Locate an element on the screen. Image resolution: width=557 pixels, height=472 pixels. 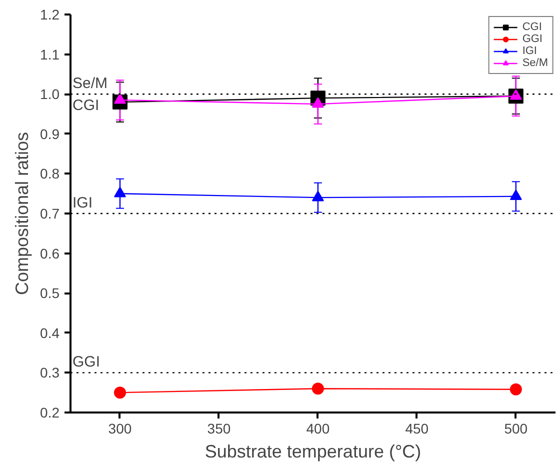
y-tick-label: 1.2 is located at coordinates (50, 14).